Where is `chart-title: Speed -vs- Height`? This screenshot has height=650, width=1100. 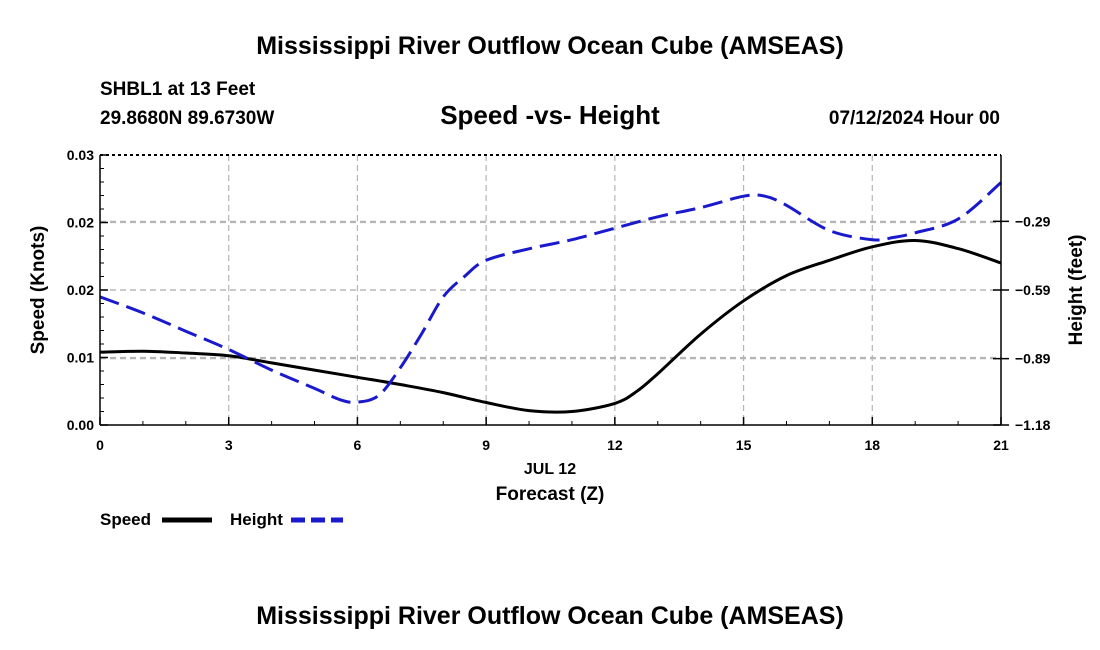 chart-title: Speed -vs- Height is located at coordinates (550, 115).